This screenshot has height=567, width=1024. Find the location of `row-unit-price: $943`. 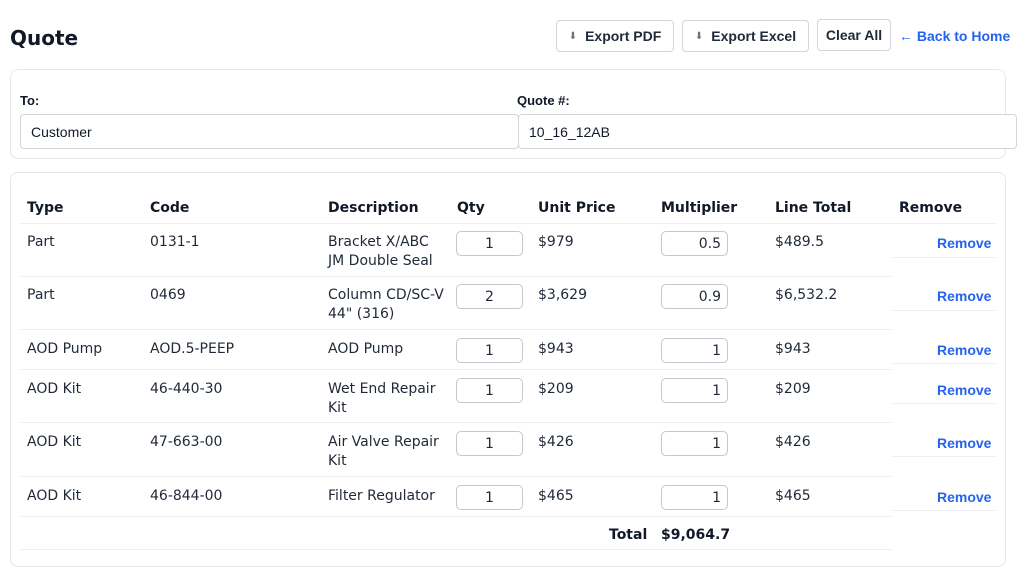

row-unit-price: $943 is located at coordinates (556, 349).